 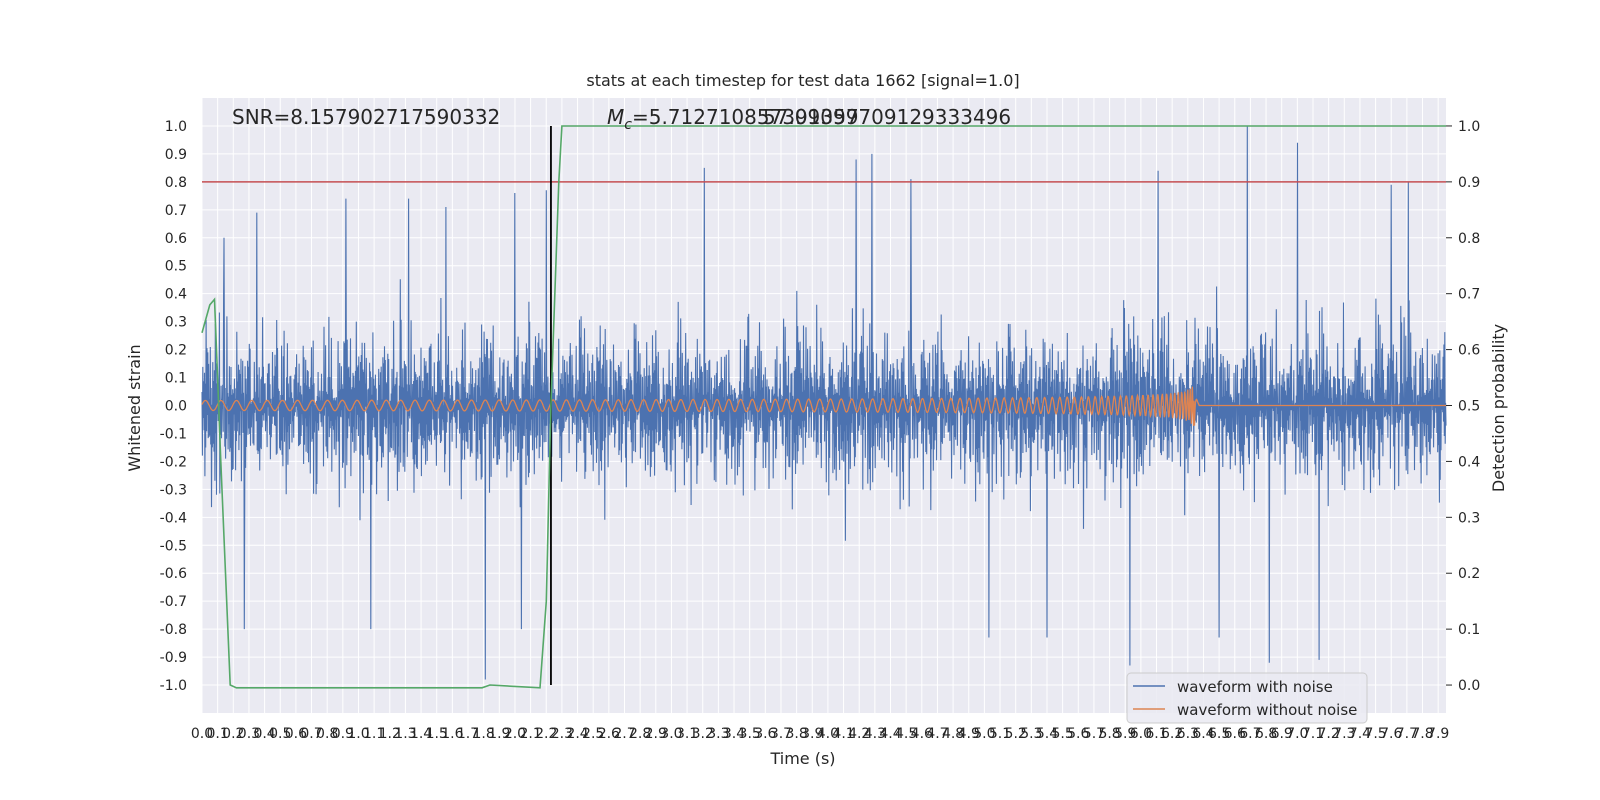 I want to click on x-tick-label: 4.5, so click(x=906, y=734).